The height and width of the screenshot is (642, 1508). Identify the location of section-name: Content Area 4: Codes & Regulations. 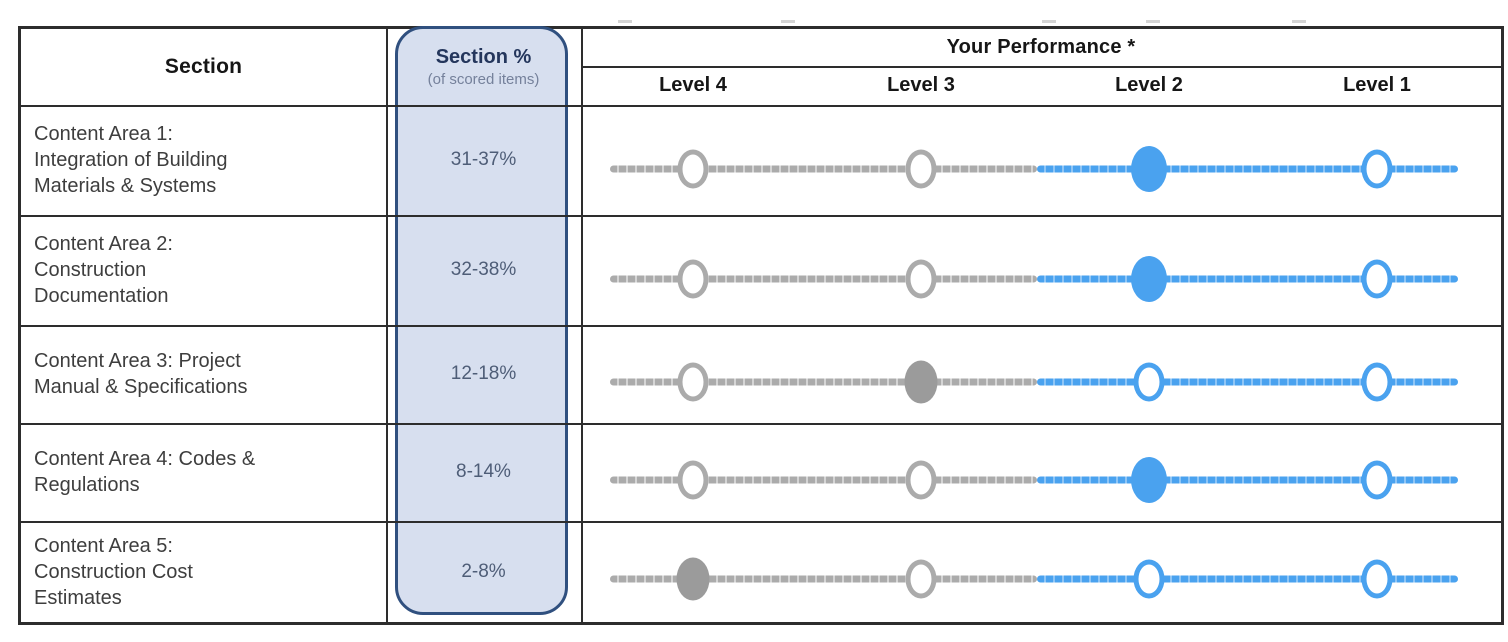
(145, 472).